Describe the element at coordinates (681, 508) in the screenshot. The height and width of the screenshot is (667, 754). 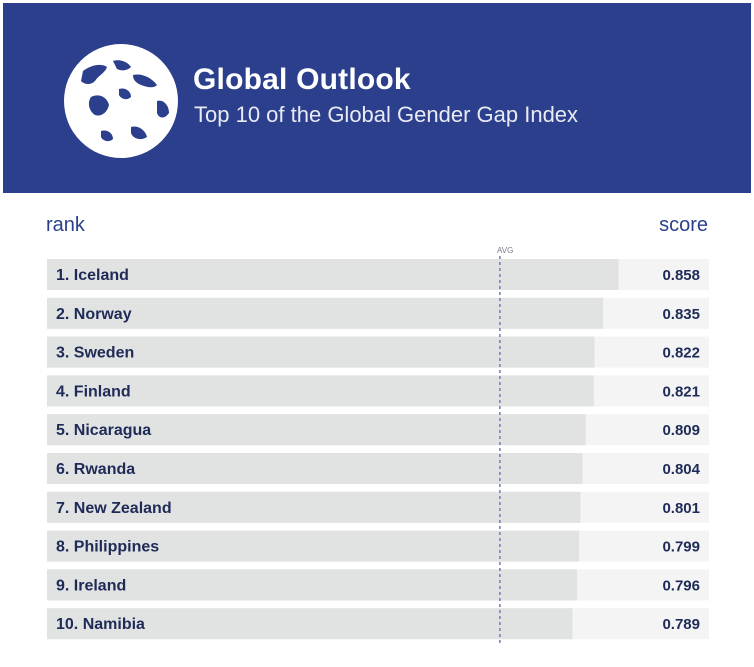
I see `value-label: 0.801` at that location.